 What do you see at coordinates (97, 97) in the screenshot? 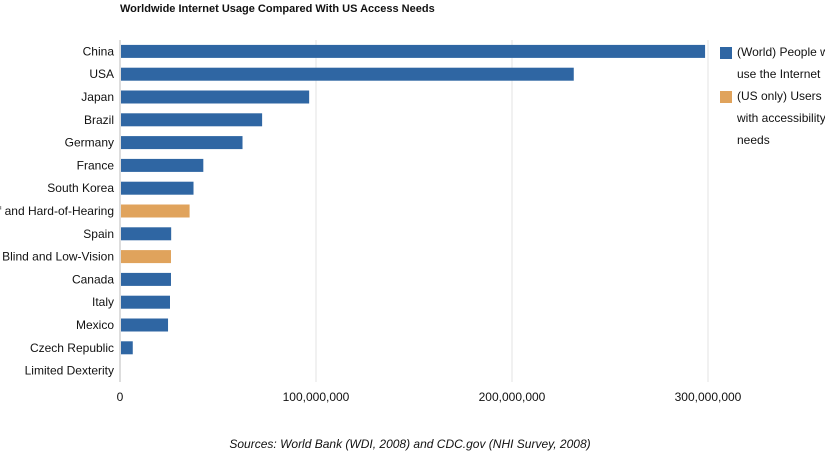
I see `category-label: Japan` at bounding box center [97, 97].